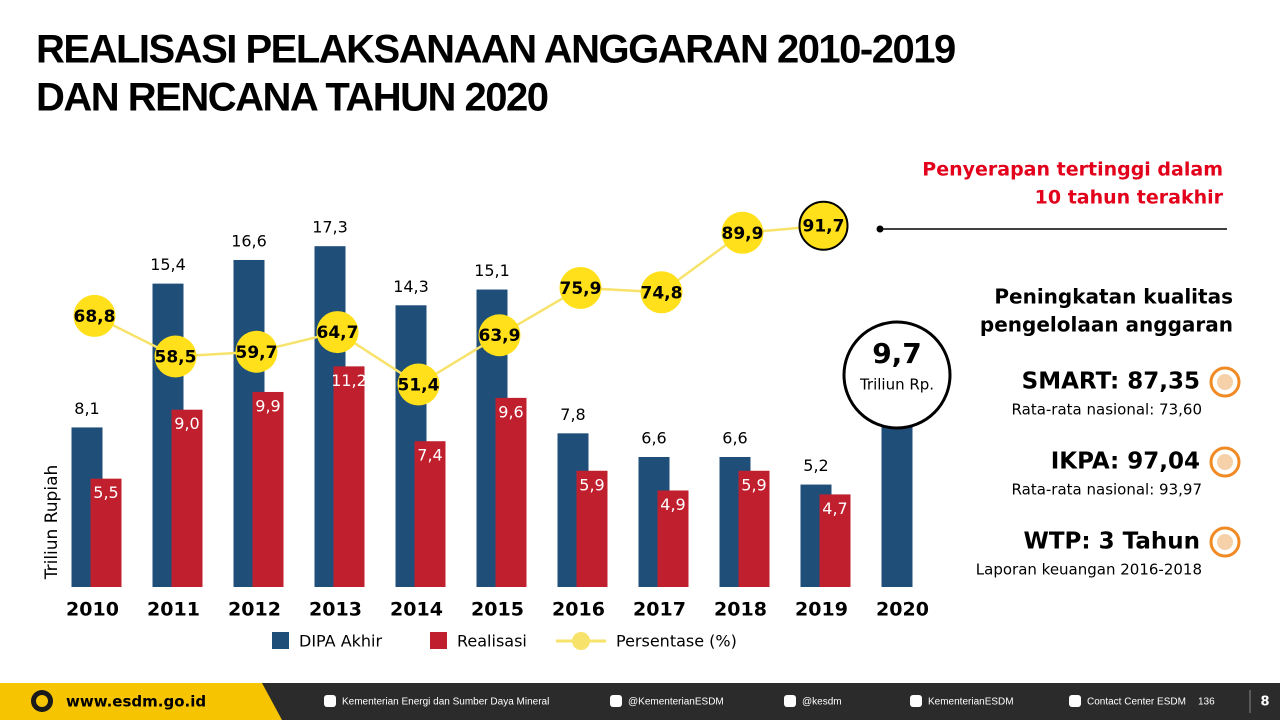  Describe the element at coordinates (510, 411) in the screenshot. I see `value-label: 9,6` at that location.